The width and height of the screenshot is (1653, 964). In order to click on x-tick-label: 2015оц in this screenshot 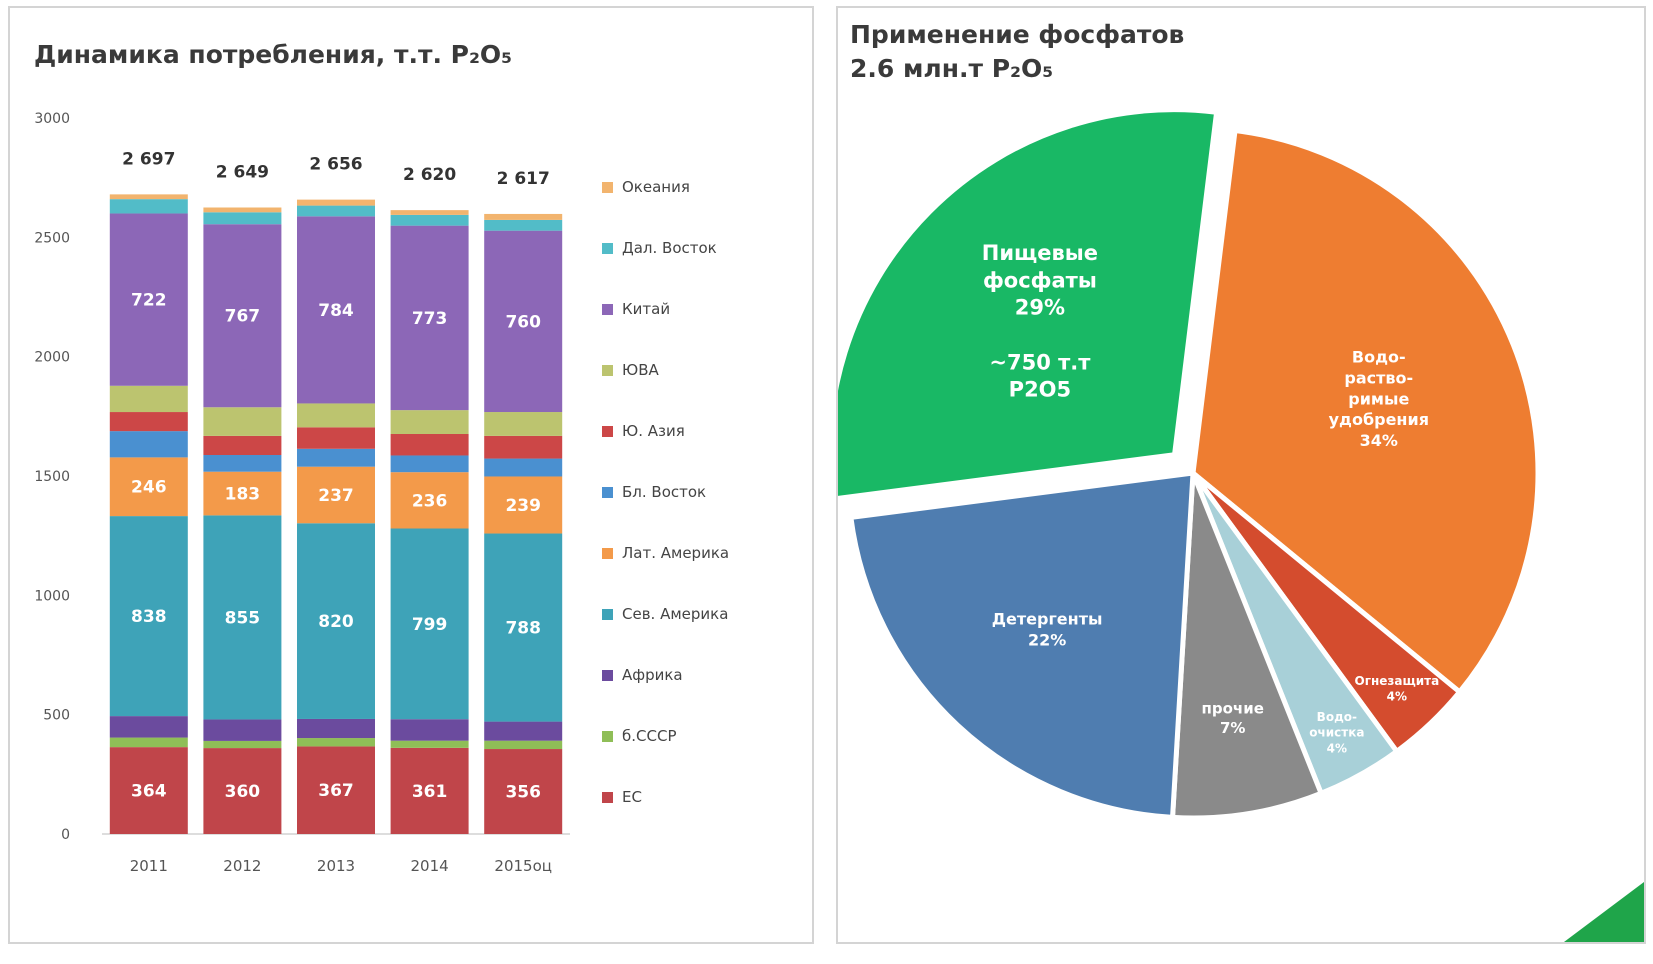, I will do `click(523, 866)`.